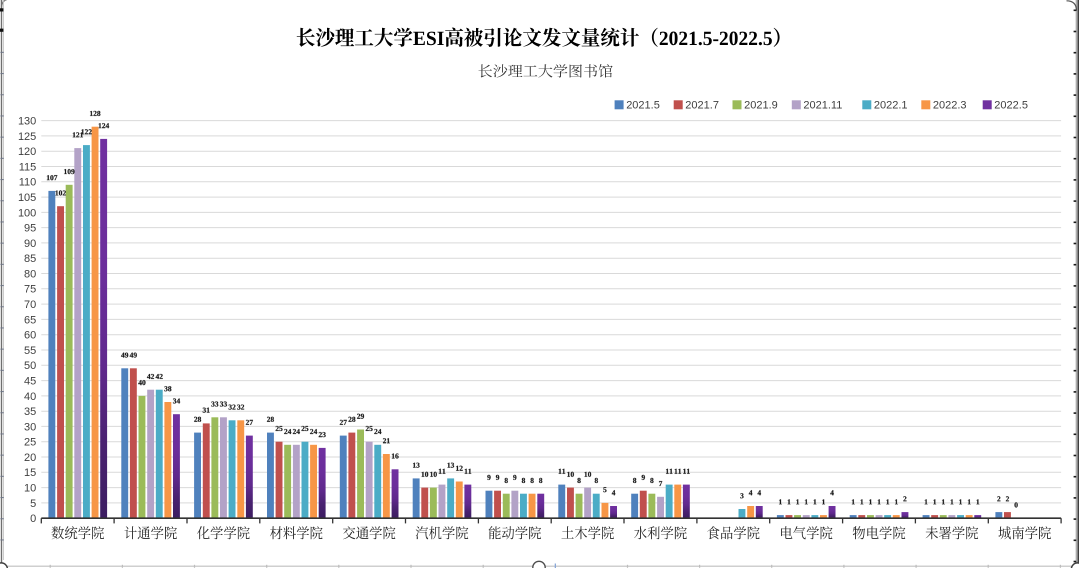 This screenshot has width=1079, height=568. What do you see at coordinates (702, 105) in the screenshot?
I see `svg-text: 2021.7` at bounding box center [702, 105].